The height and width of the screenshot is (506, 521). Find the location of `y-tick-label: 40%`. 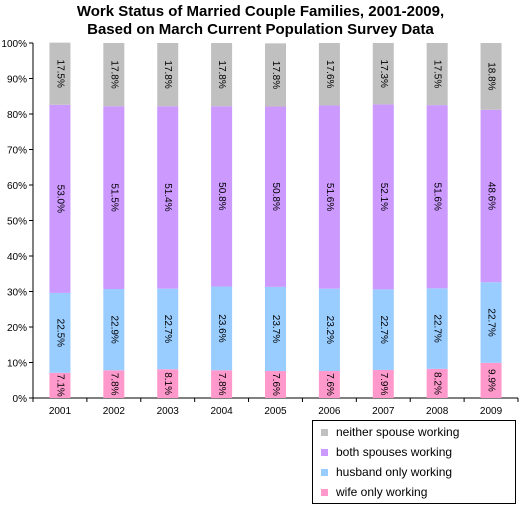

y-tick-label: 40% is located at coordinates (17, 257).